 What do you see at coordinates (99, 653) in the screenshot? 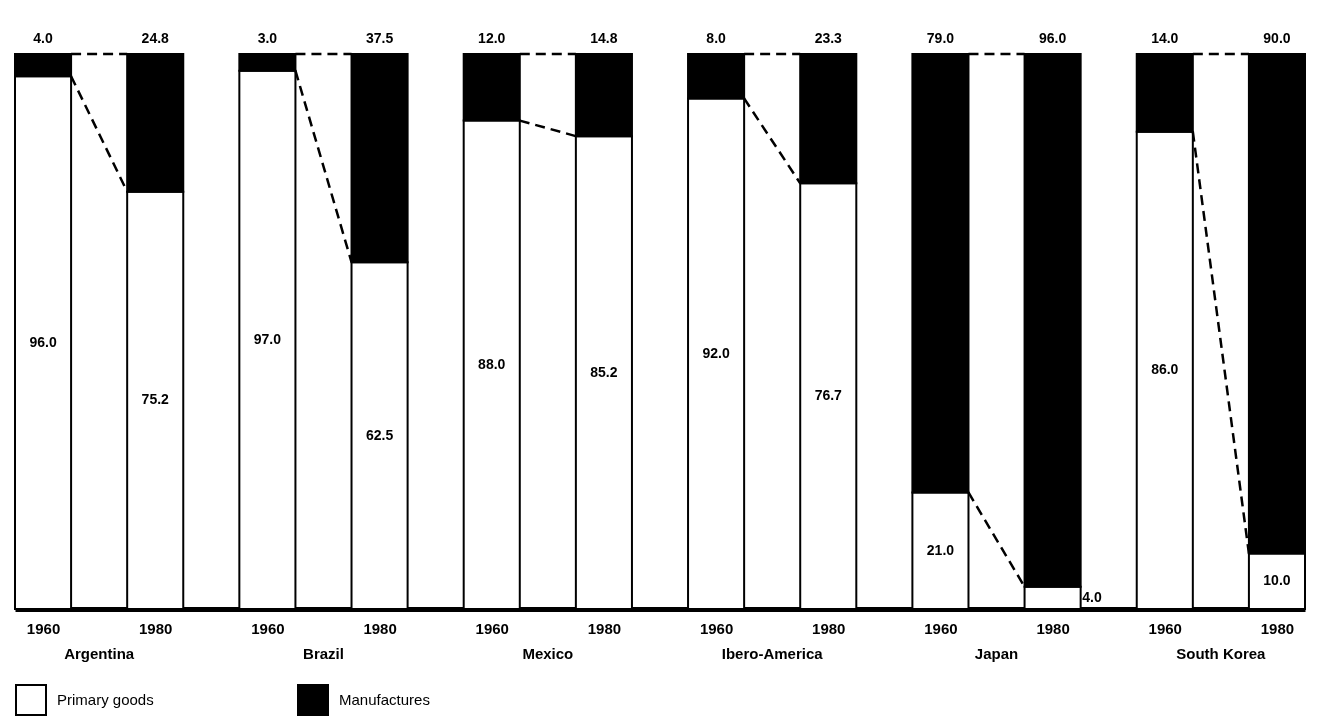
I see `text: Argentina` at bounding box center [99, 653].